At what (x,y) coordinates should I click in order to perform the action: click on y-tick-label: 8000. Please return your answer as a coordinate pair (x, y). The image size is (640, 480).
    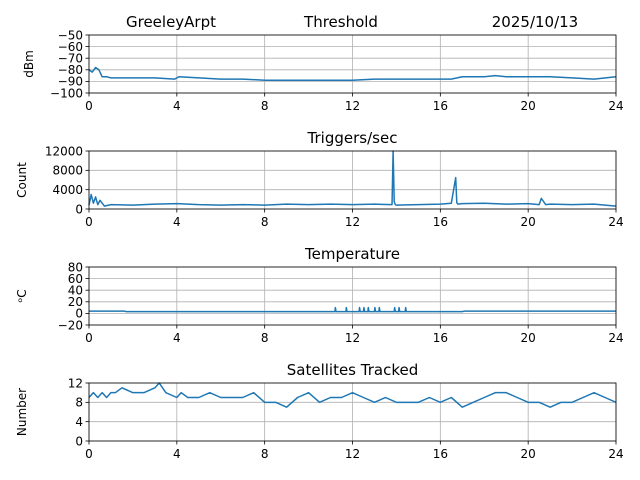
    Looking at the image, I should click on (67, 171).